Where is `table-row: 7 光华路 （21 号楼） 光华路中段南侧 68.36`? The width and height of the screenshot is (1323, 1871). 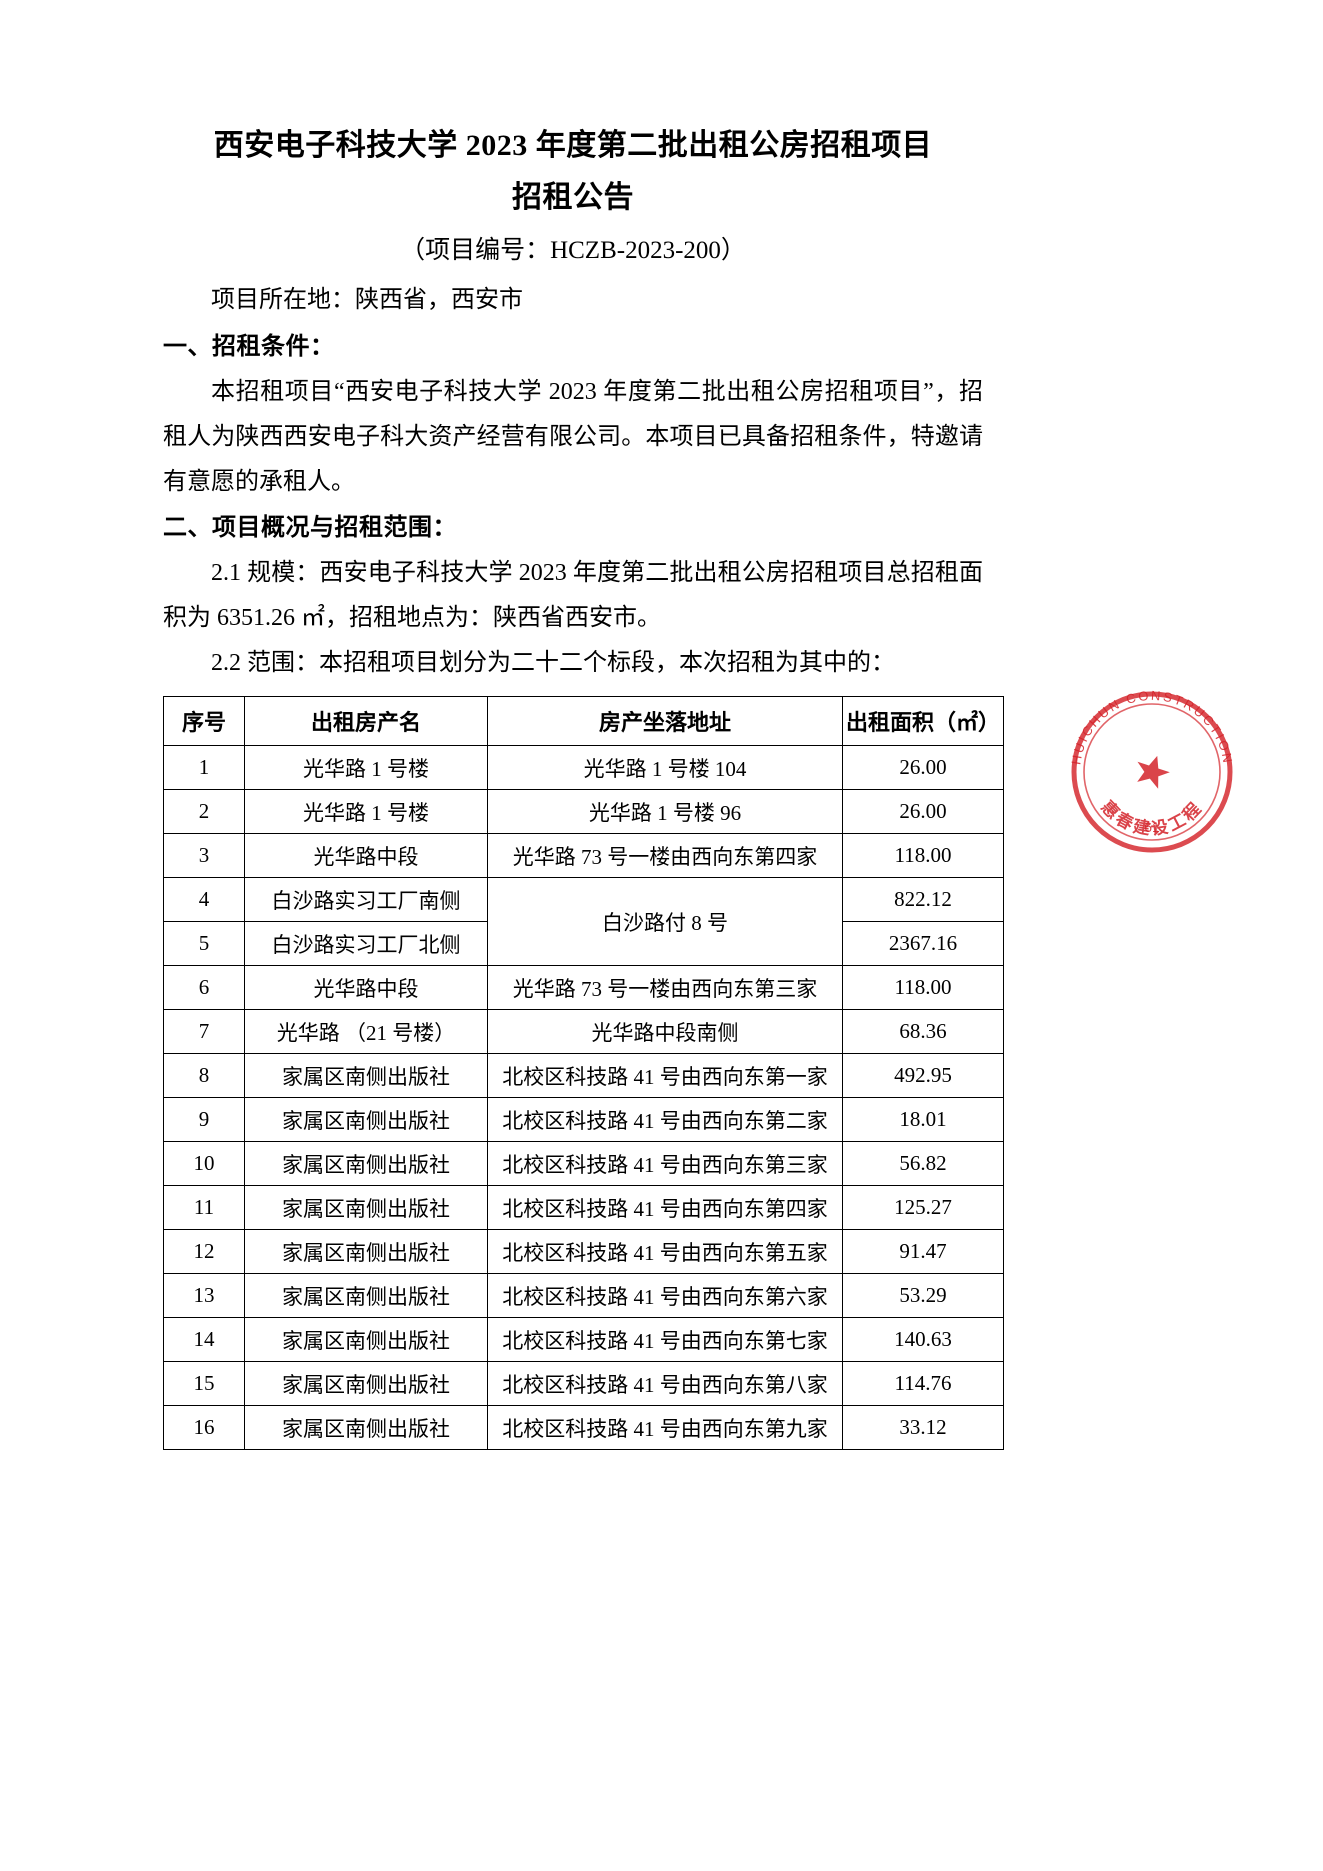 table-row: 7 光华路 （21 号楼） 光华路中段南侧 68.36 is located at coordinates (583, 1031).